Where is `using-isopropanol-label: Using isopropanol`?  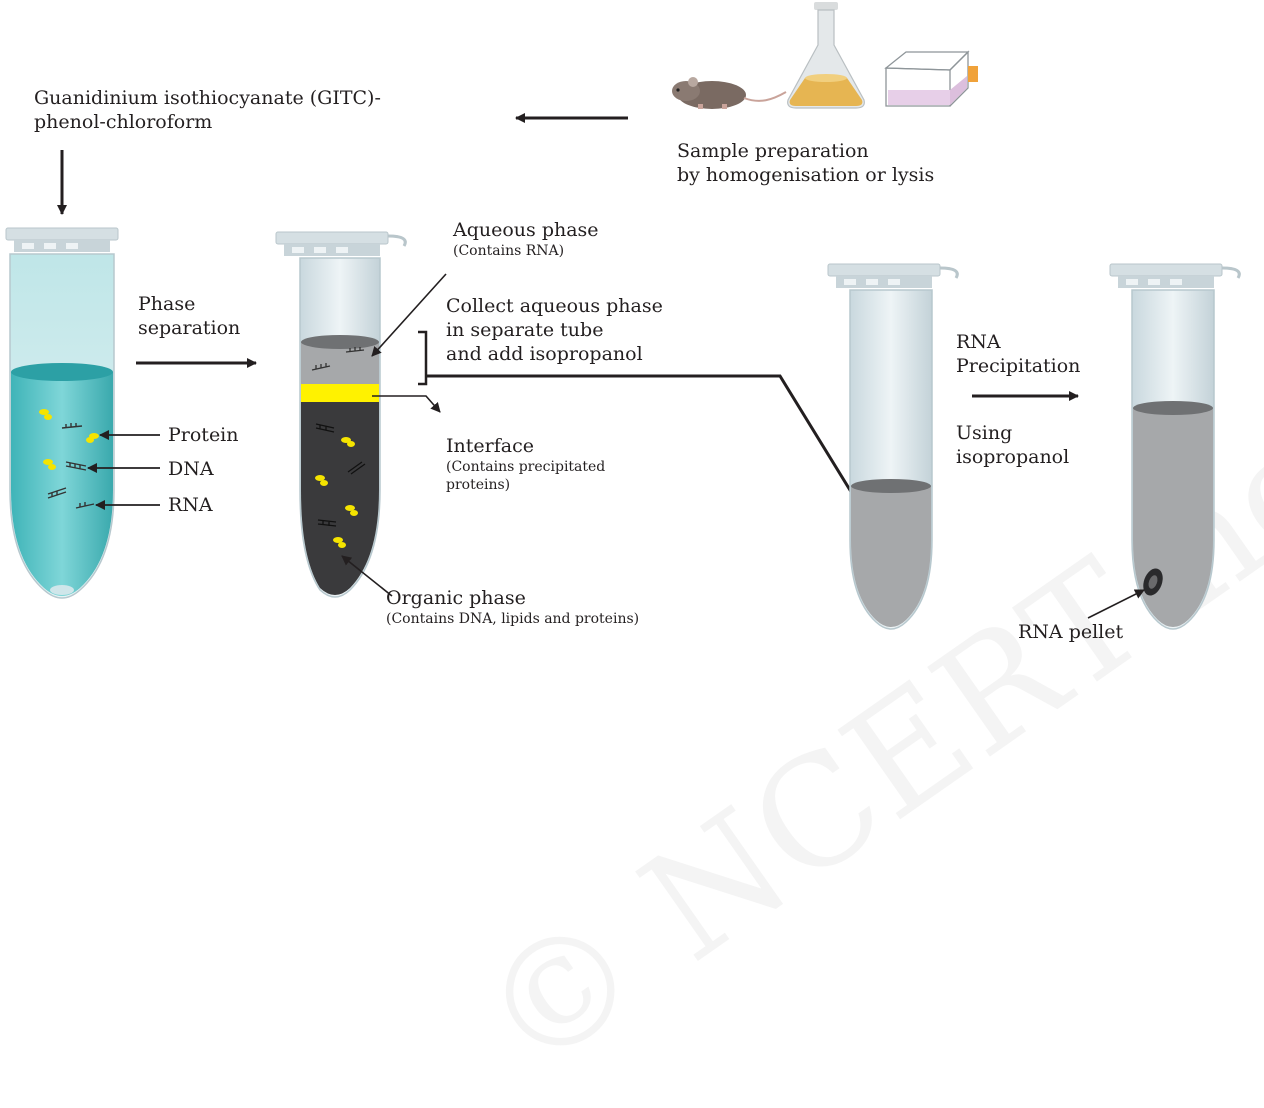 using-isopropanol-label: Using isopropanol is located at coordinates (1013, 445).